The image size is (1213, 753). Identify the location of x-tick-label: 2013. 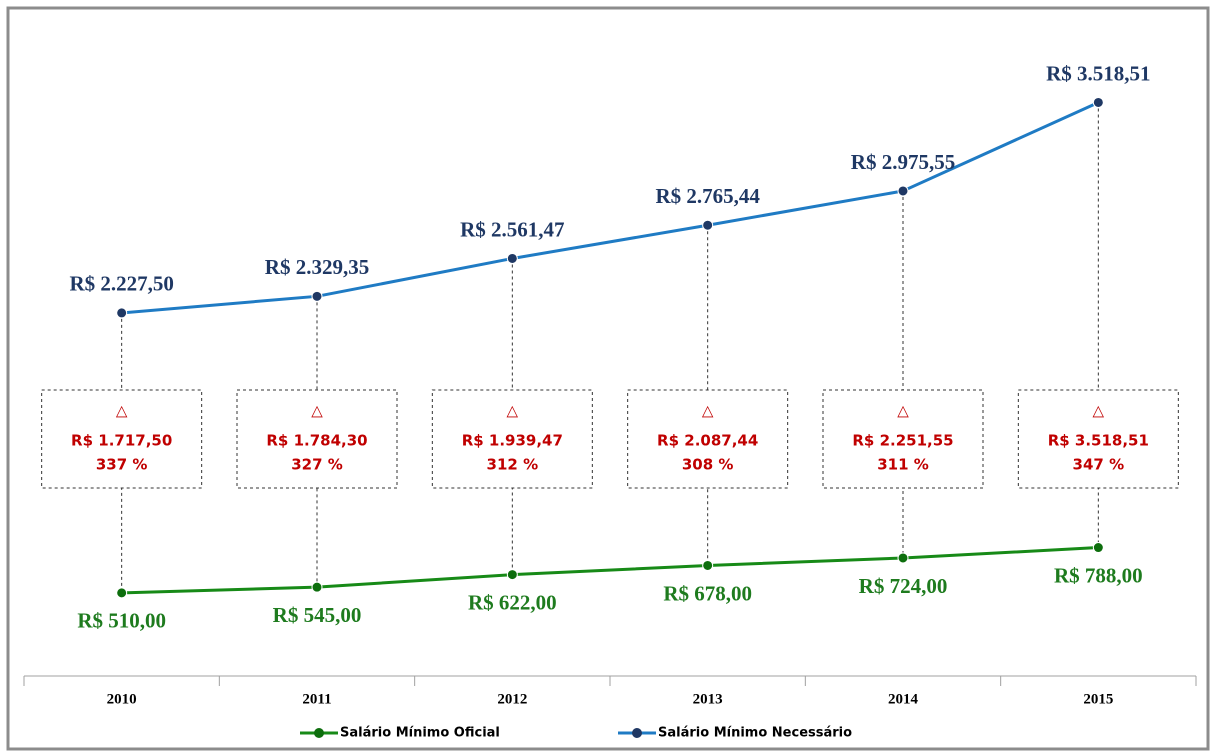
(708, 699).